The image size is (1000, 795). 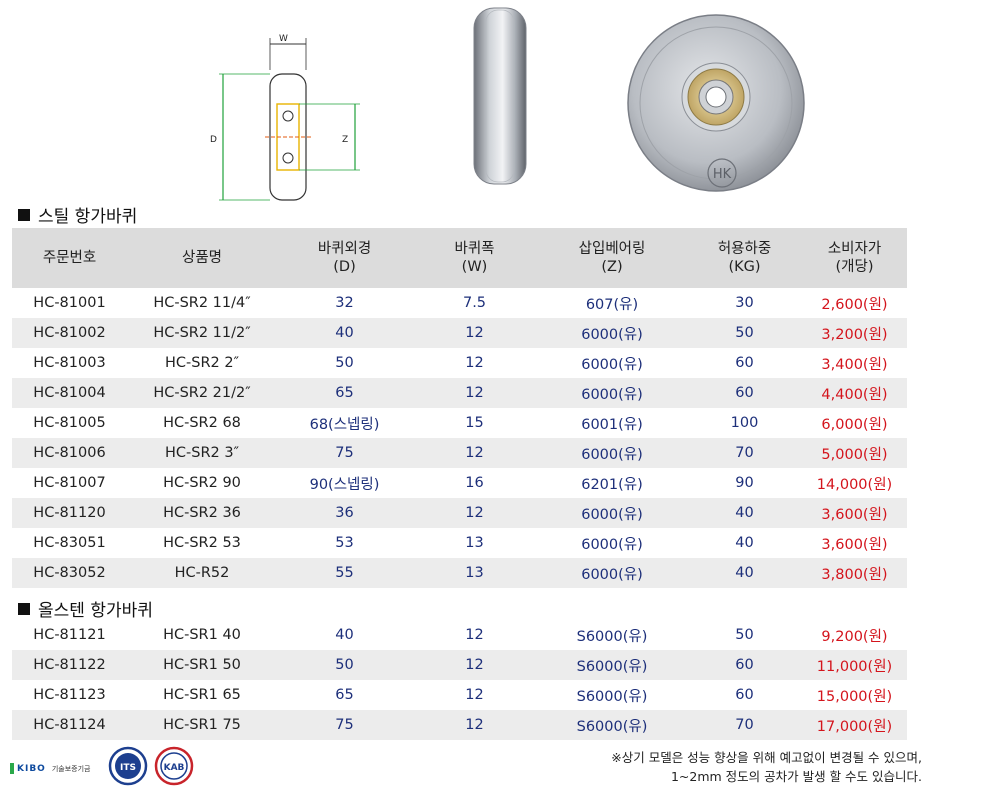 What do you see at coordinates (344, 267) in the screenshot?
I see `column-header-unit: (D)` at bounding box center [344, 267].